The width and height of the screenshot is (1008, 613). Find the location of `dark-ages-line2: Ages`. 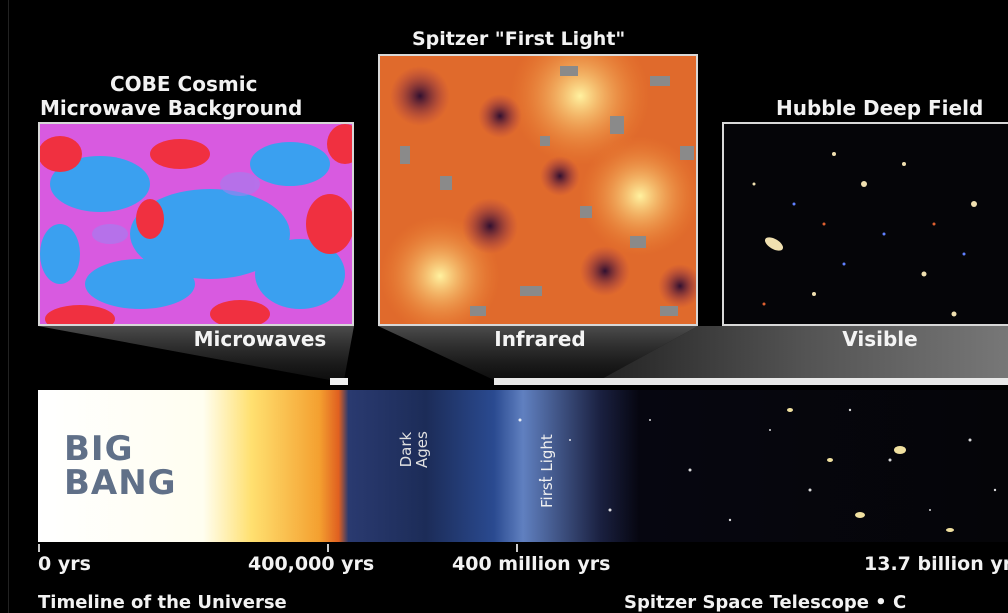

dark-ages-line2: Ages is located at coordinates (422, 449).